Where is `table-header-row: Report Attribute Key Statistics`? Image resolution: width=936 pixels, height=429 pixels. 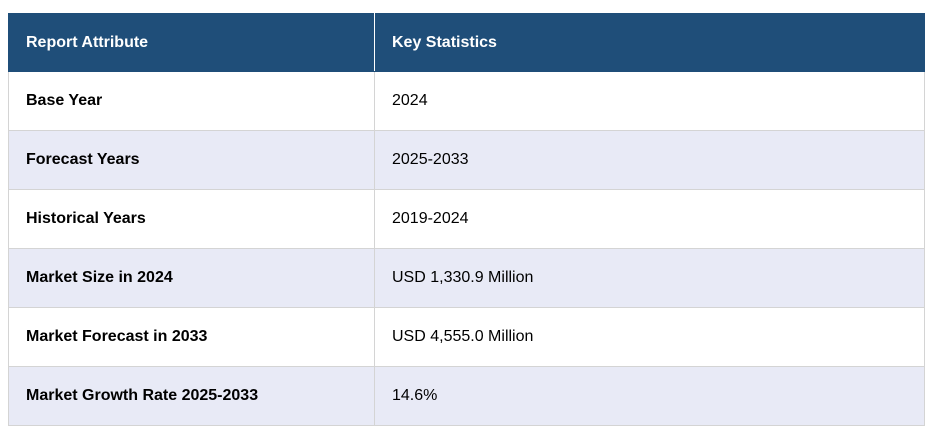
table-header-row: Report Attribute Key Statistics is located at coordinates (466, 42).